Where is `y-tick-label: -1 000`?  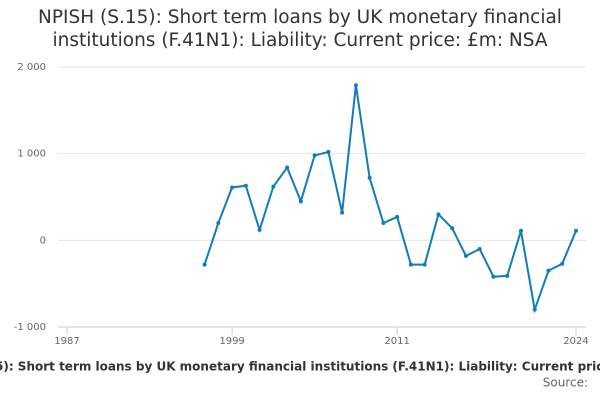 y-tick-label: -1 000 is located at coordinates (30, 327).